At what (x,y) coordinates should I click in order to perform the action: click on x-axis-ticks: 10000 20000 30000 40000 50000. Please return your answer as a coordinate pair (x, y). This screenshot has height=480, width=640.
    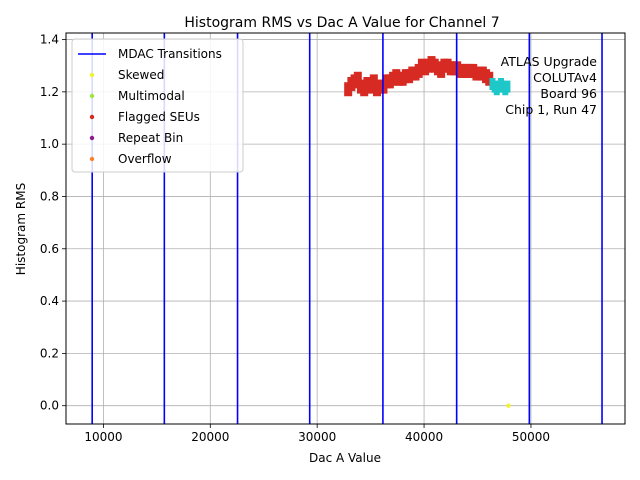
    Looking at the image, I should click on (317, 434).